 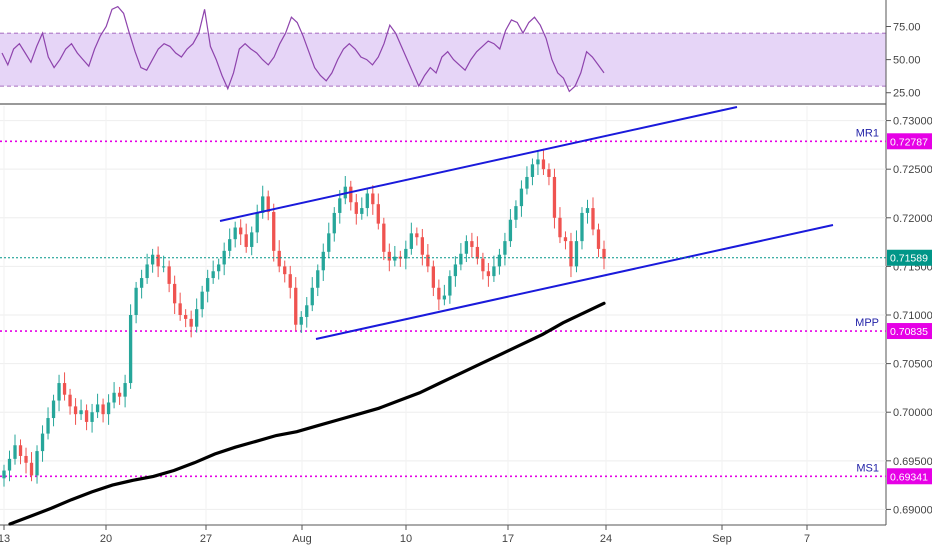 I want to click on time-tick-label: 17, so click(x=508, y=539).